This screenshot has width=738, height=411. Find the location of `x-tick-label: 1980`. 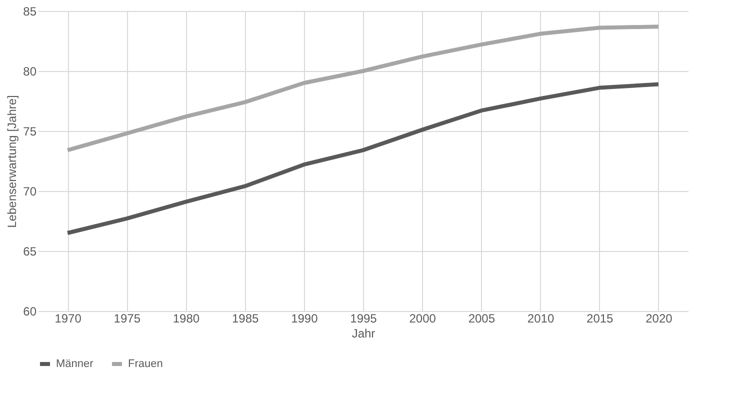

x-tick-label: 1980 is located at coordinates (186, 319).